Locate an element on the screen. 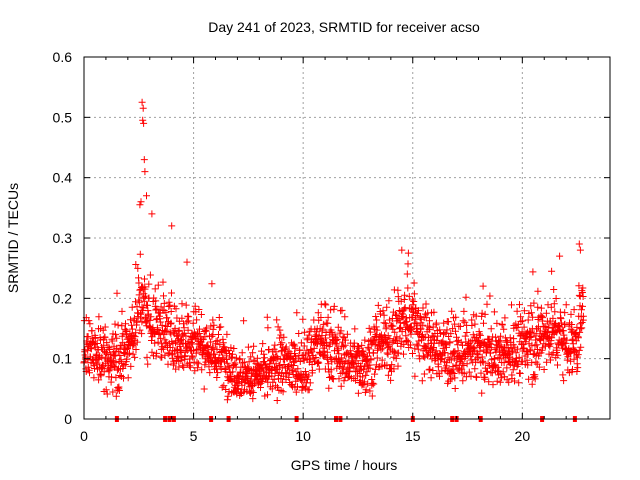 Image resolution: width=640 pixels, height=480 pixels. x-tick-label: 5 is located at coordinates (194, 436).